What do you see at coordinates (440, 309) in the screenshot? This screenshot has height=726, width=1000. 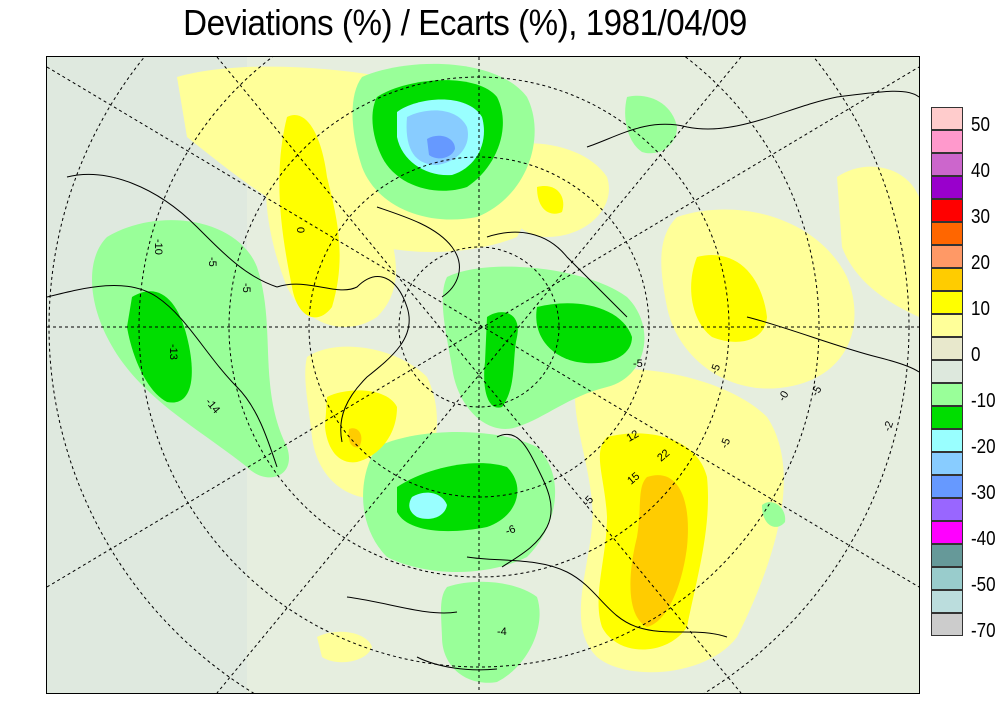 I see `negative-strong-regions` at bounding box center [440, 309].